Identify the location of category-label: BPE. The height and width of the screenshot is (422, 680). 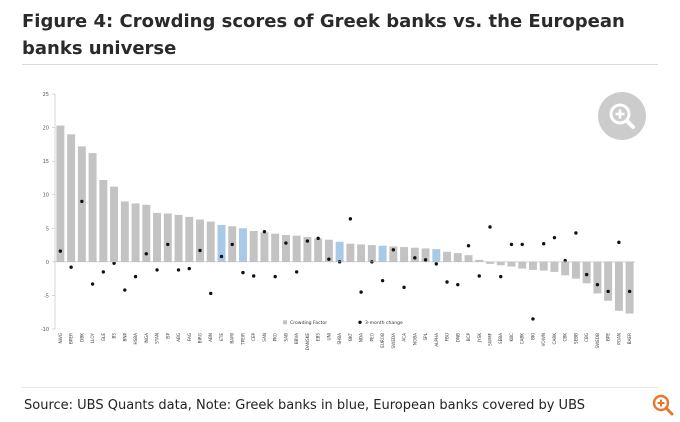
(608, 337).